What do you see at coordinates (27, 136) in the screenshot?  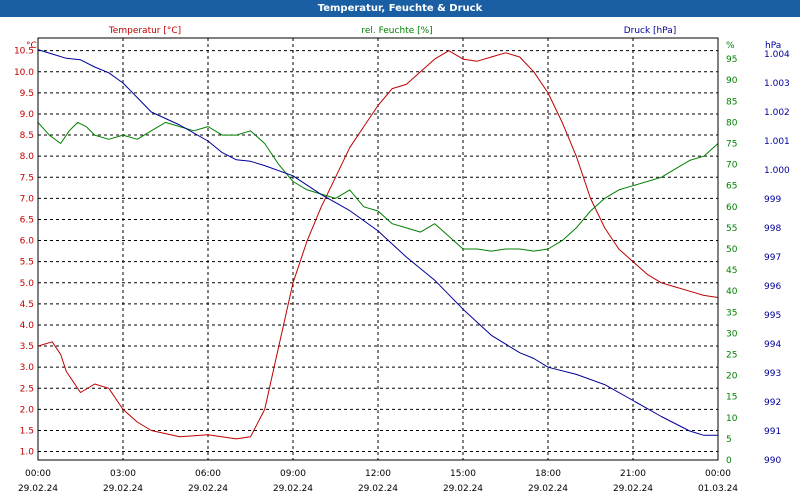 I see `temperature-tick-label: 8.5` at bounding box center [27, 136].